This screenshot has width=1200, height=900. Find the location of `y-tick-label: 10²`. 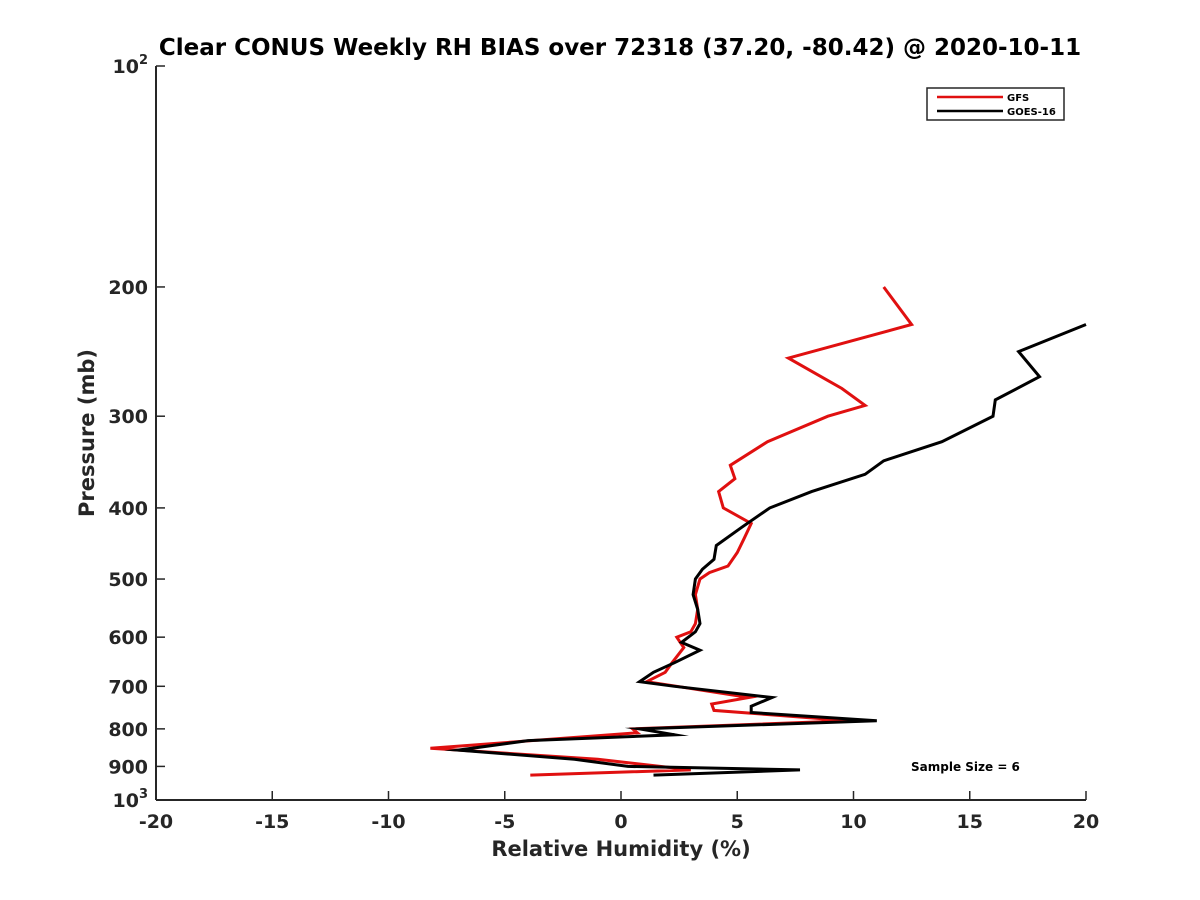

y-tick-label: 10² is located at coordinates (131, 65).